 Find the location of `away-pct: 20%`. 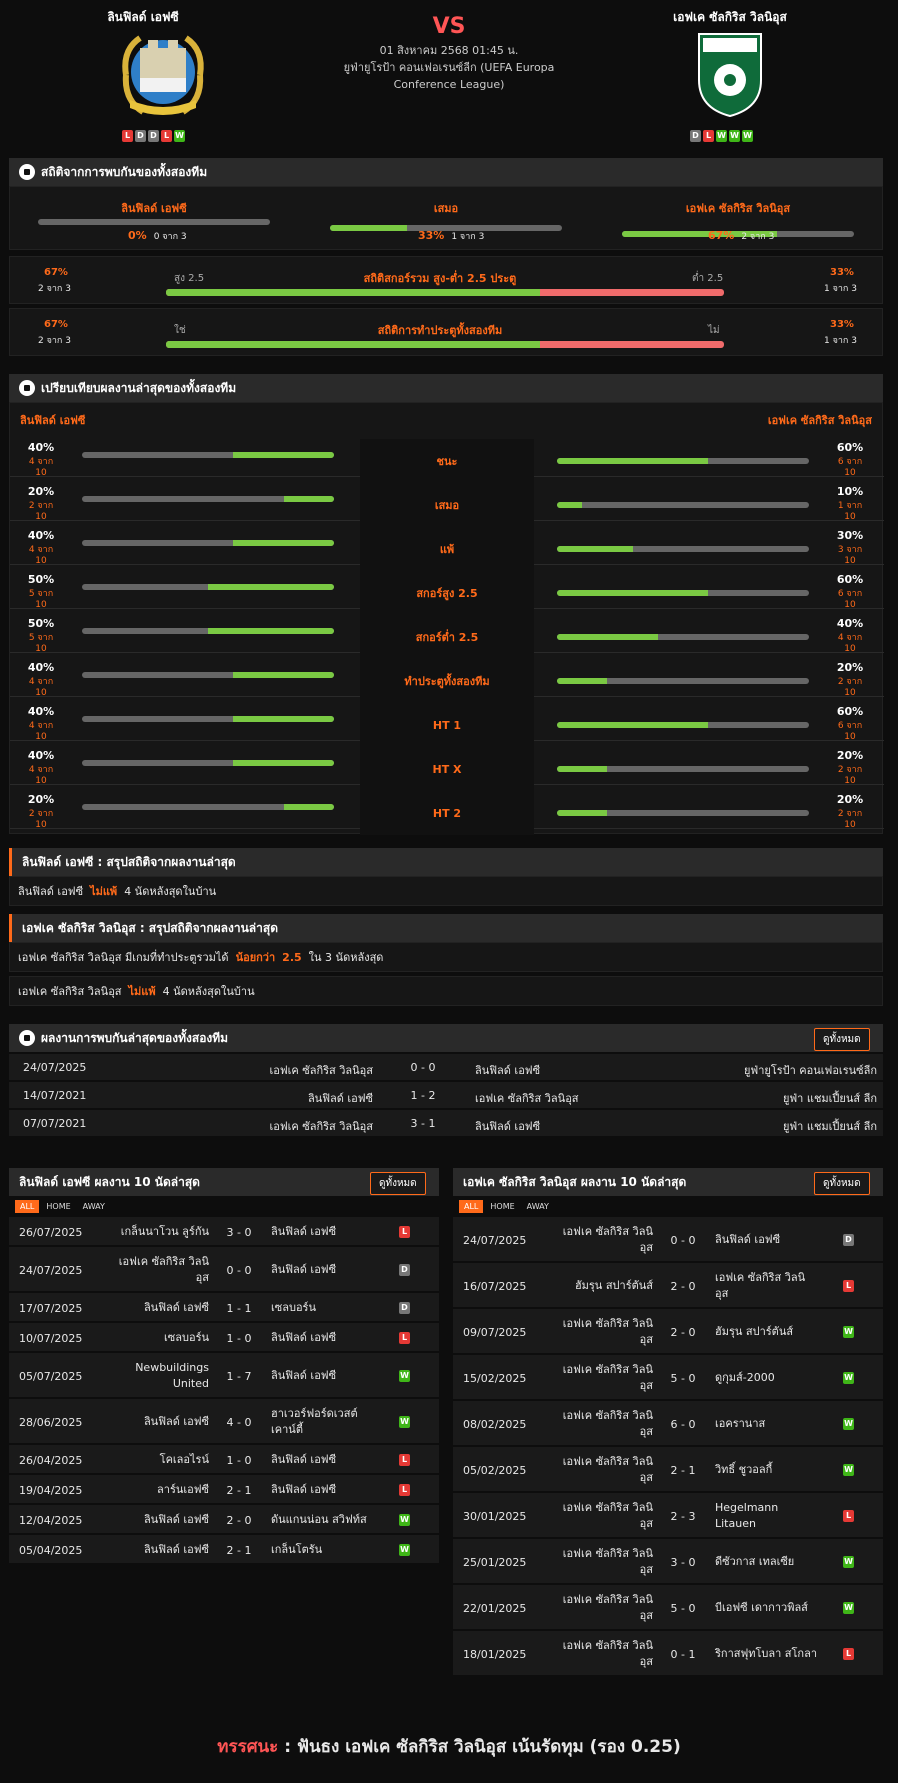

away-pct: 20% is located at coordinates (850, 755).